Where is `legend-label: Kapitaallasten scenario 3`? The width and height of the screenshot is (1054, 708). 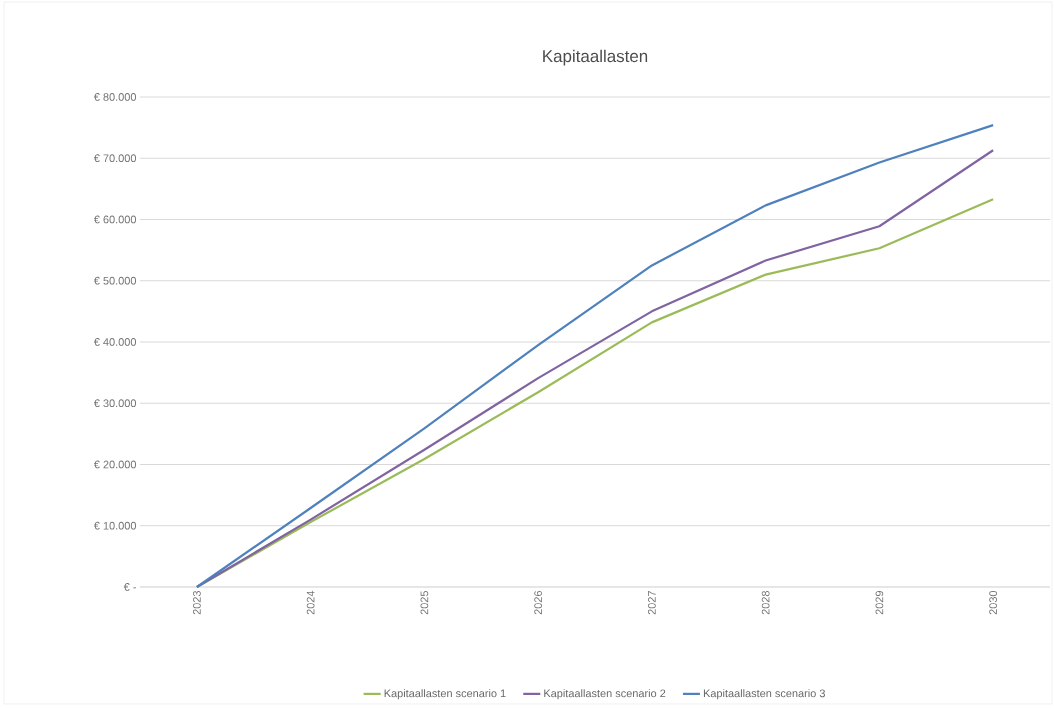
legend-label: Kapitaallasten scenario 3 is located at coordinates (764, 694).